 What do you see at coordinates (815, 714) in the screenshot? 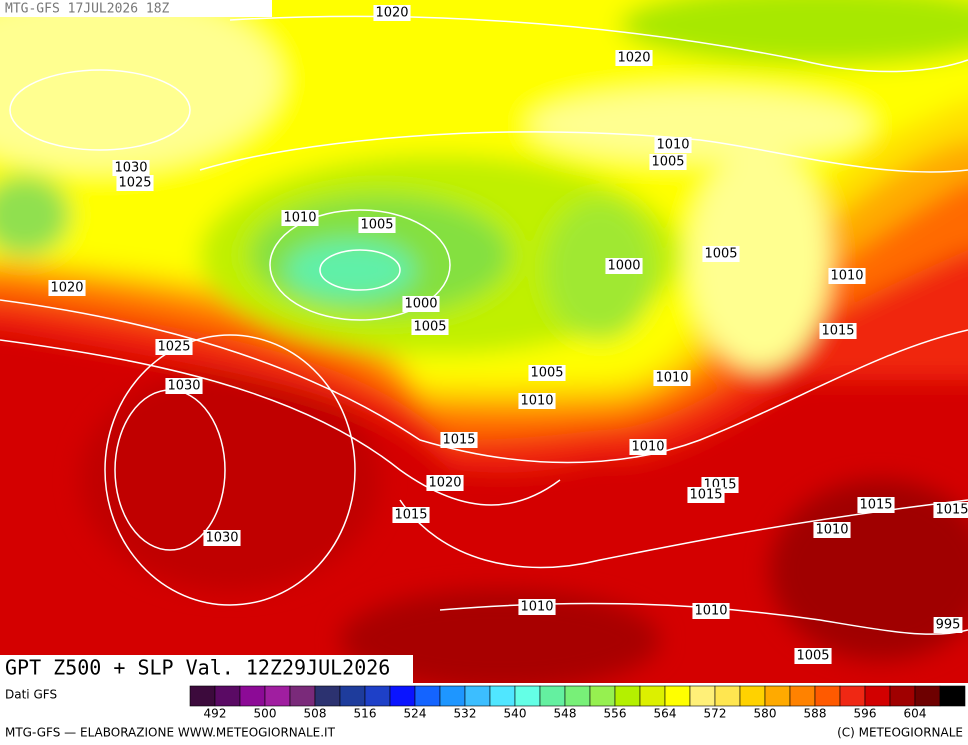
I see `colorbar-label: 588` at bounding box center [815, 714].